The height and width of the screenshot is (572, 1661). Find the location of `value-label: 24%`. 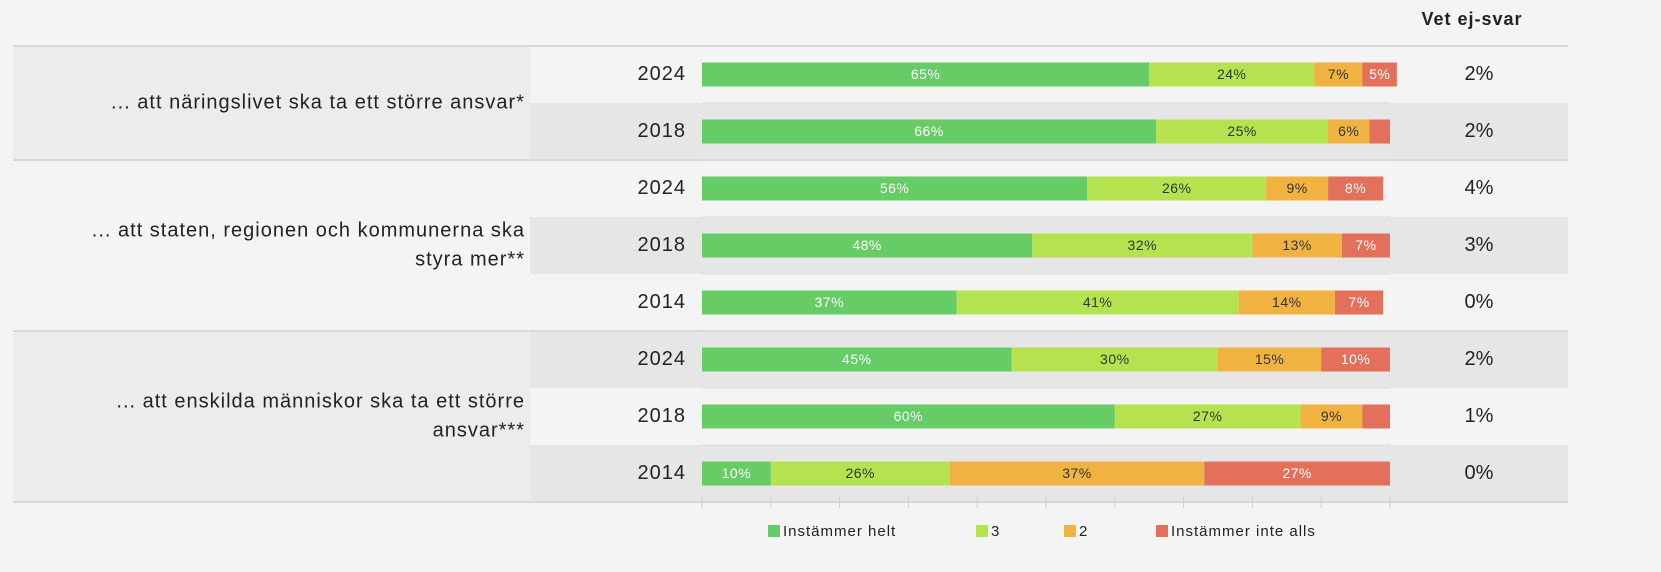

value-label: 24% is located at coordinates (1232, 74).